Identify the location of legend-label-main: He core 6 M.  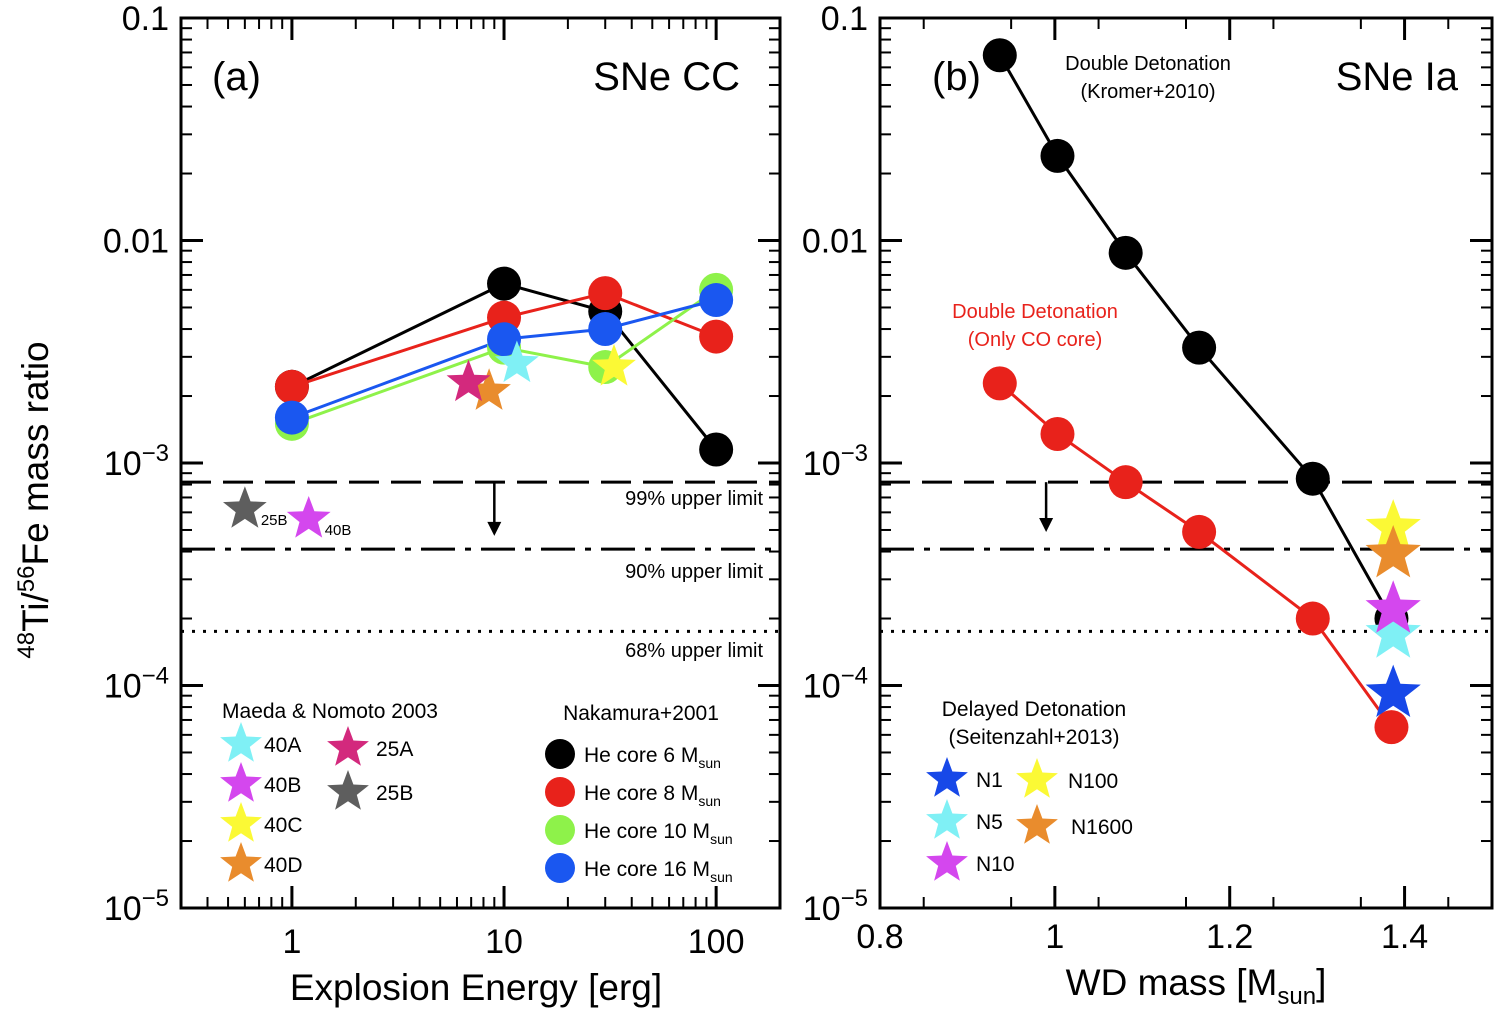
(641, 755).